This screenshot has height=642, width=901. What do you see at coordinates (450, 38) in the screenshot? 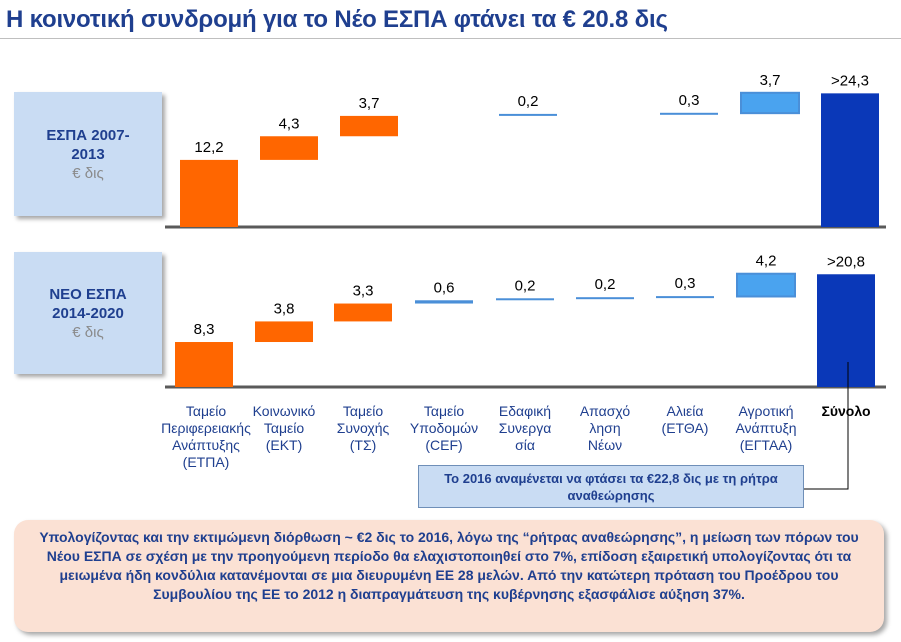
I see `title-divider` at bounding box center [450, 38].